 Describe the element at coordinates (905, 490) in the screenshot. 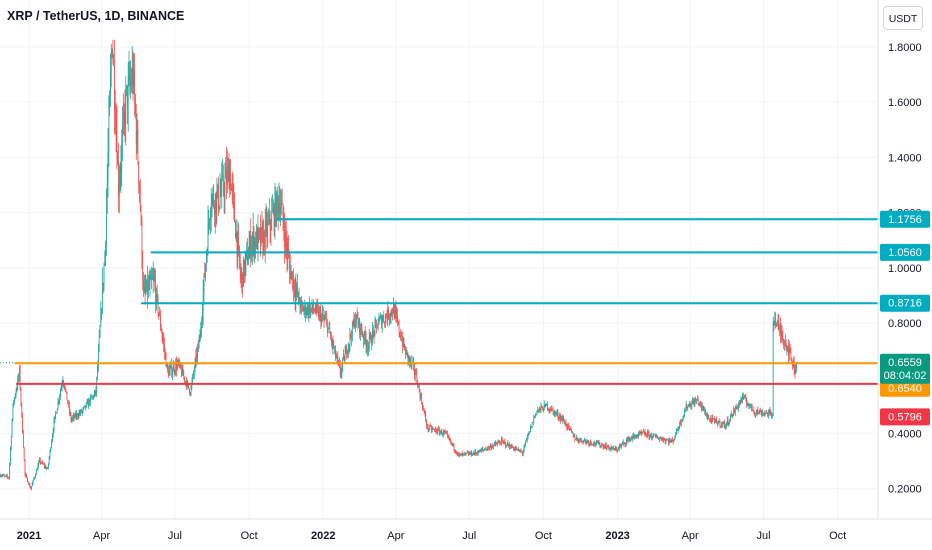

I see `price-tick-label: 0.2000` at that location.